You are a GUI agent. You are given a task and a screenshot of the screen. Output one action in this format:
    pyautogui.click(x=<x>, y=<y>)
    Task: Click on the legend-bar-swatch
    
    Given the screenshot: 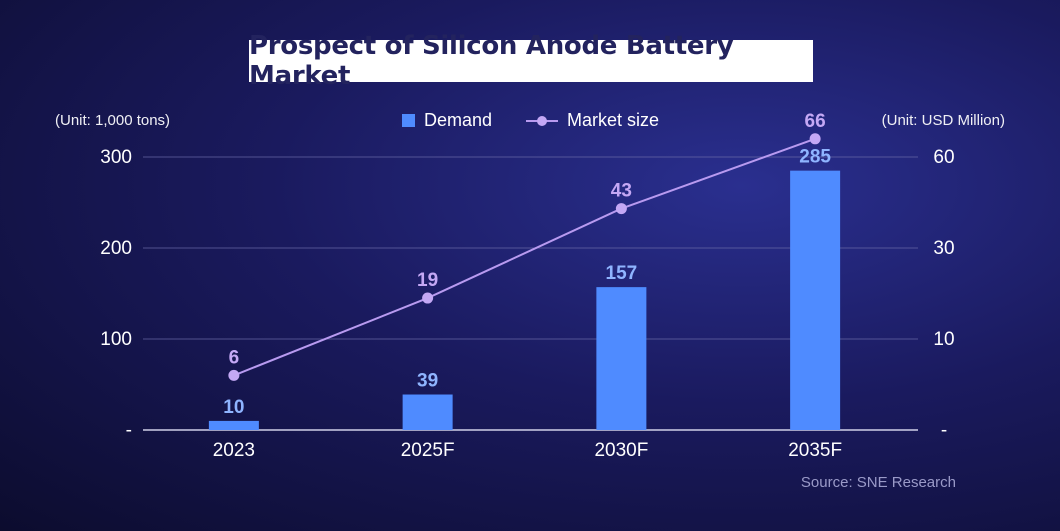 What is the action you would take?
    pyautogui.click(x=408, y=120)
    